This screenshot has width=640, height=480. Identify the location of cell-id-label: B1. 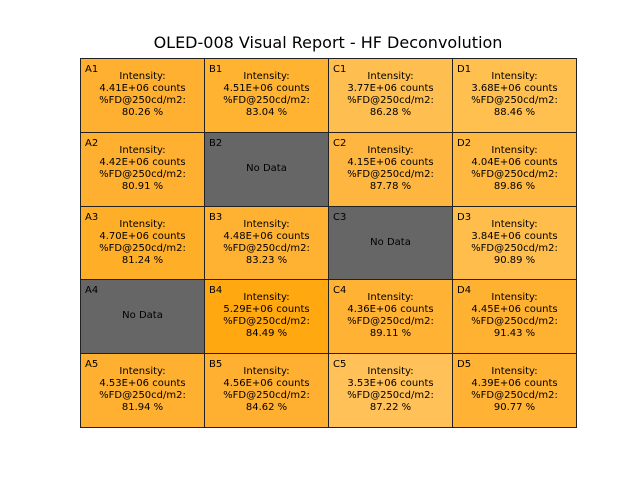
(216, 69).